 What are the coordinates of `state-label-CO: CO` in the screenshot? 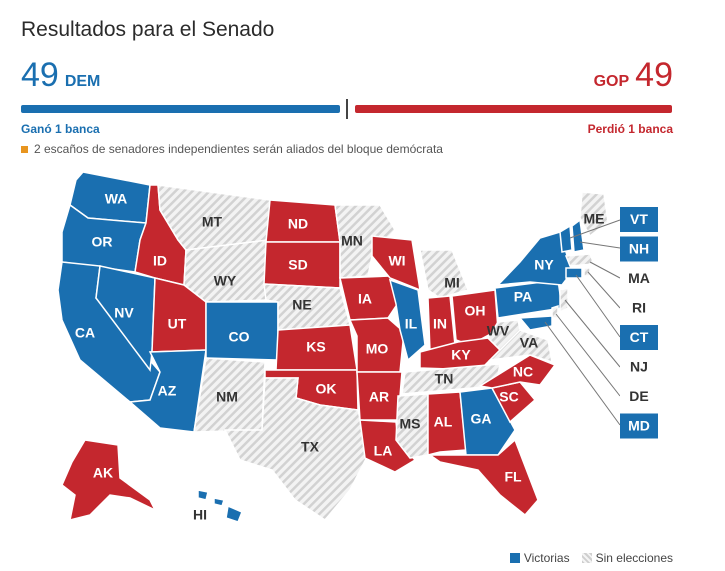 It's located at (239, 337).